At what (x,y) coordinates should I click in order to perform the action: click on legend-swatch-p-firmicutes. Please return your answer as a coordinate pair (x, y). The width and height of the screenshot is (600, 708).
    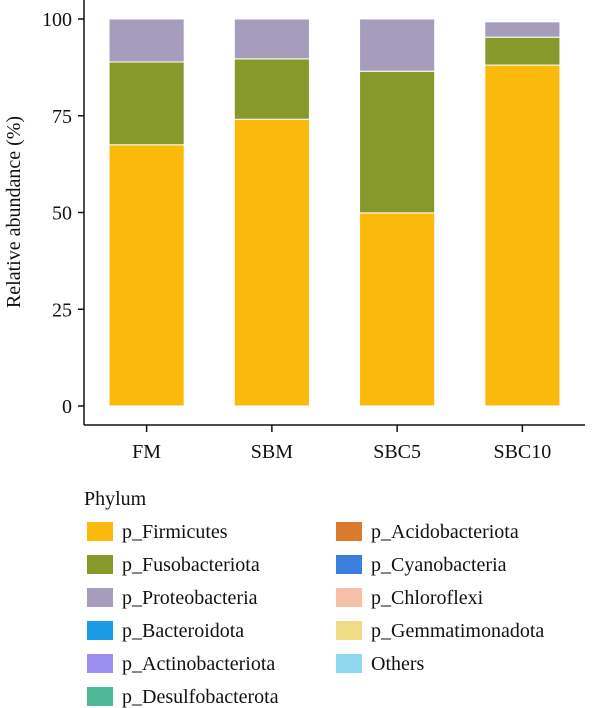
    Looking at the image, I should click on (100, 531).